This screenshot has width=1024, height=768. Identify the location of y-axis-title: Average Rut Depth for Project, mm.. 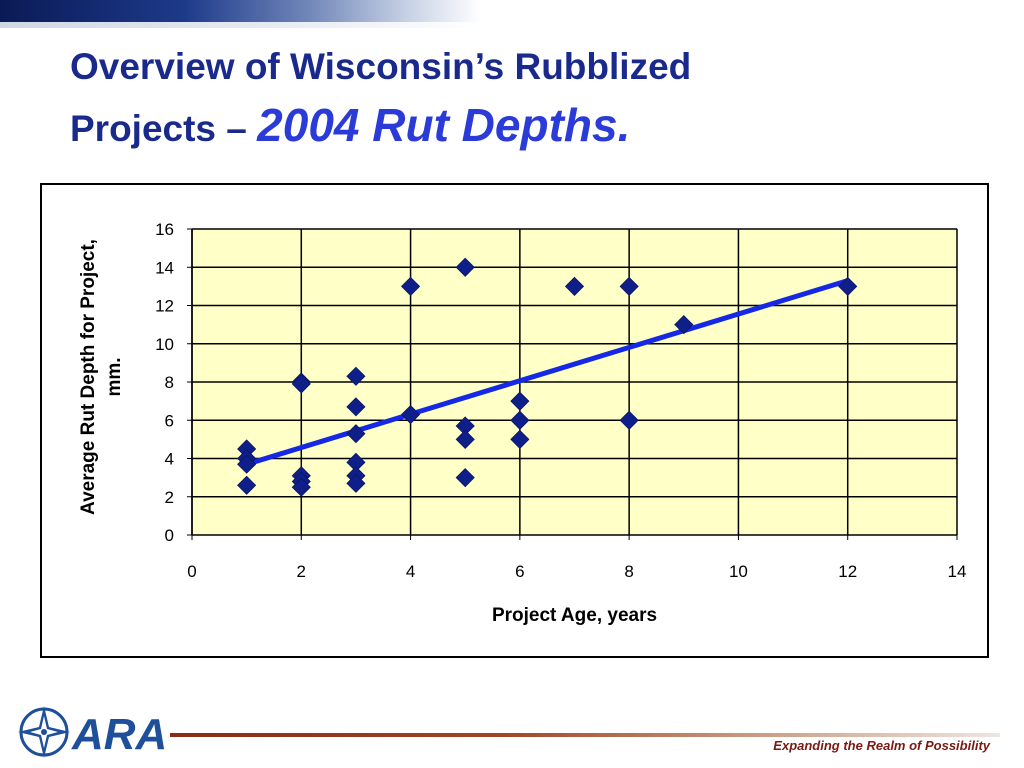
(101, 377).